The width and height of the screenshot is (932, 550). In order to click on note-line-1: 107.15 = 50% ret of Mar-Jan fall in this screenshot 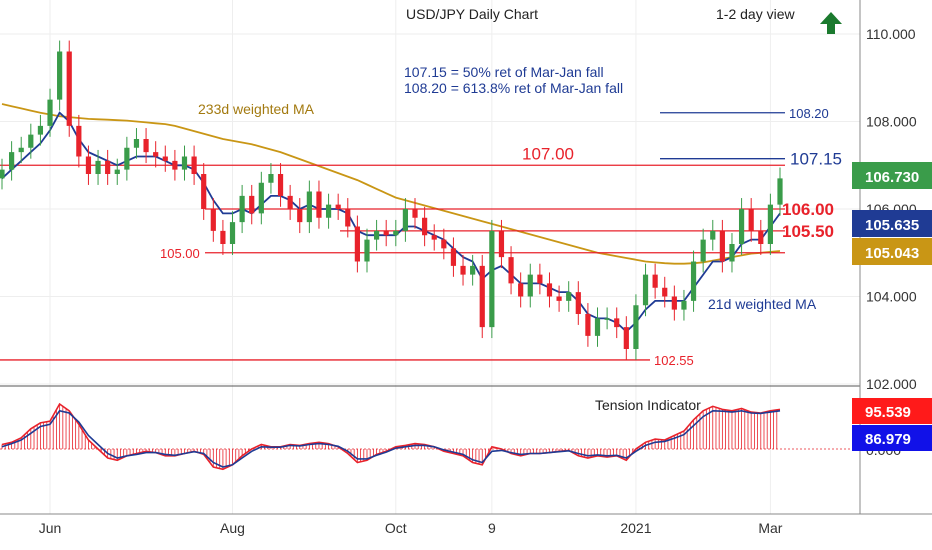, I will do `click(504, 72)`.